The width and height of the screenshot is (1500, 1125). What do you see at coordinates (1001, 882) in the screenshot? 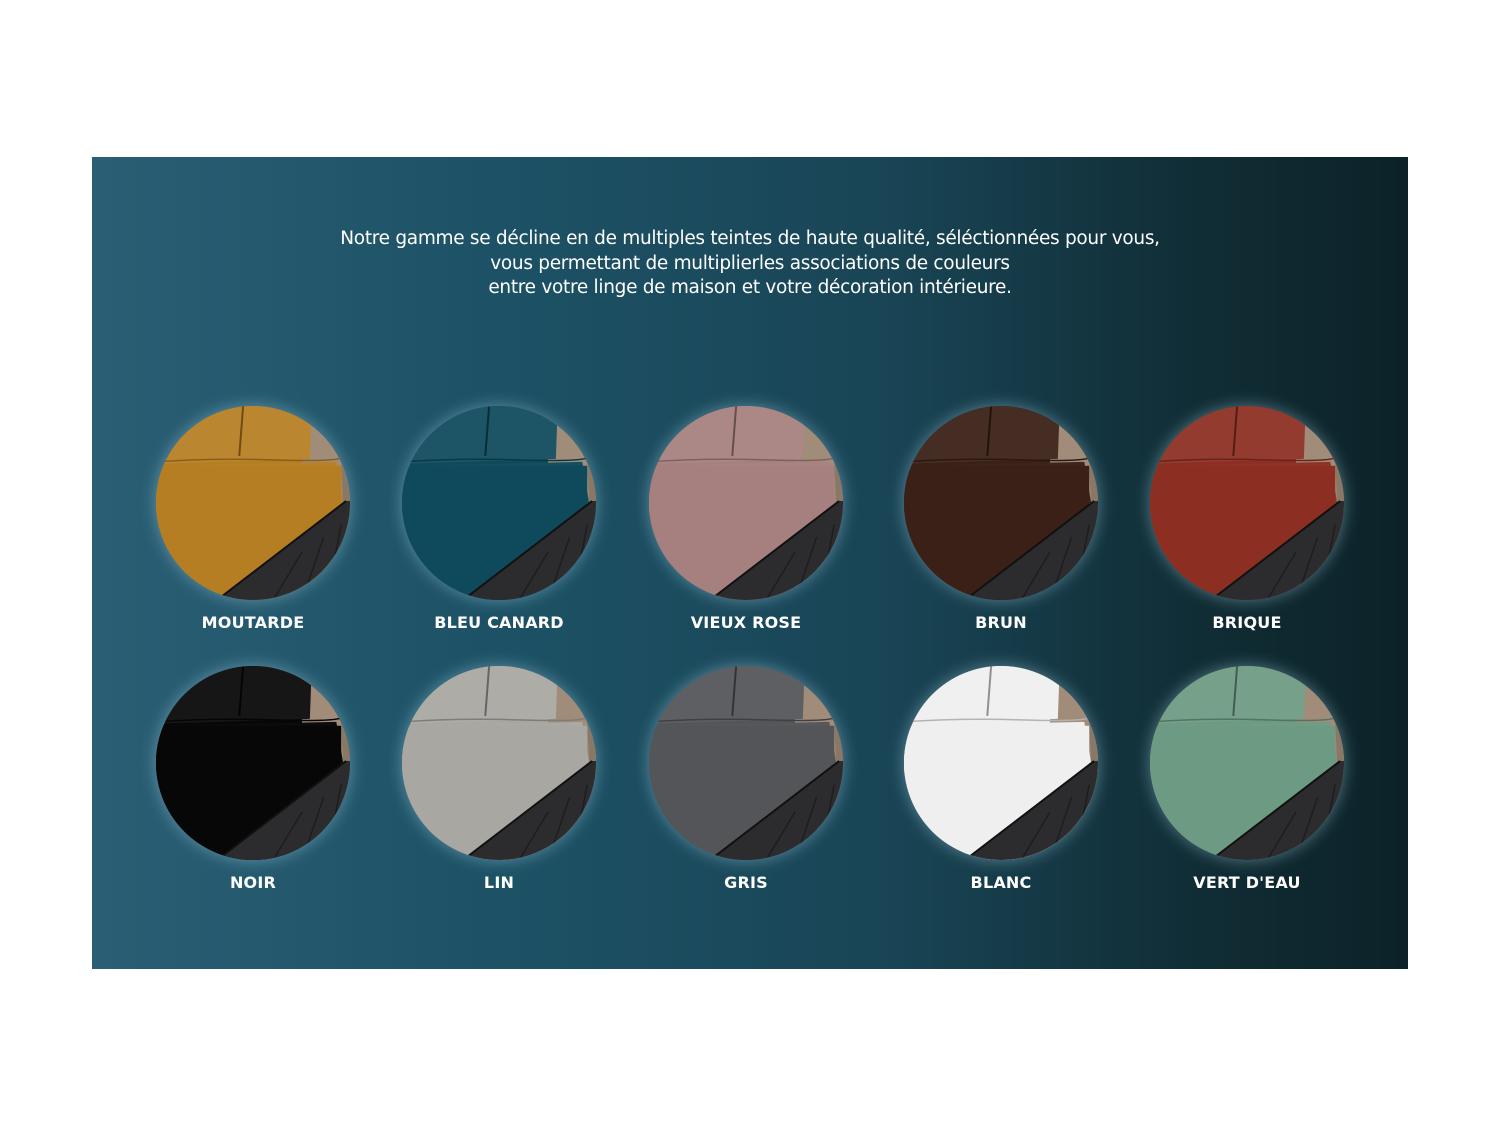
I see `color-label: BLANC` at bounding box center [1001, 882].